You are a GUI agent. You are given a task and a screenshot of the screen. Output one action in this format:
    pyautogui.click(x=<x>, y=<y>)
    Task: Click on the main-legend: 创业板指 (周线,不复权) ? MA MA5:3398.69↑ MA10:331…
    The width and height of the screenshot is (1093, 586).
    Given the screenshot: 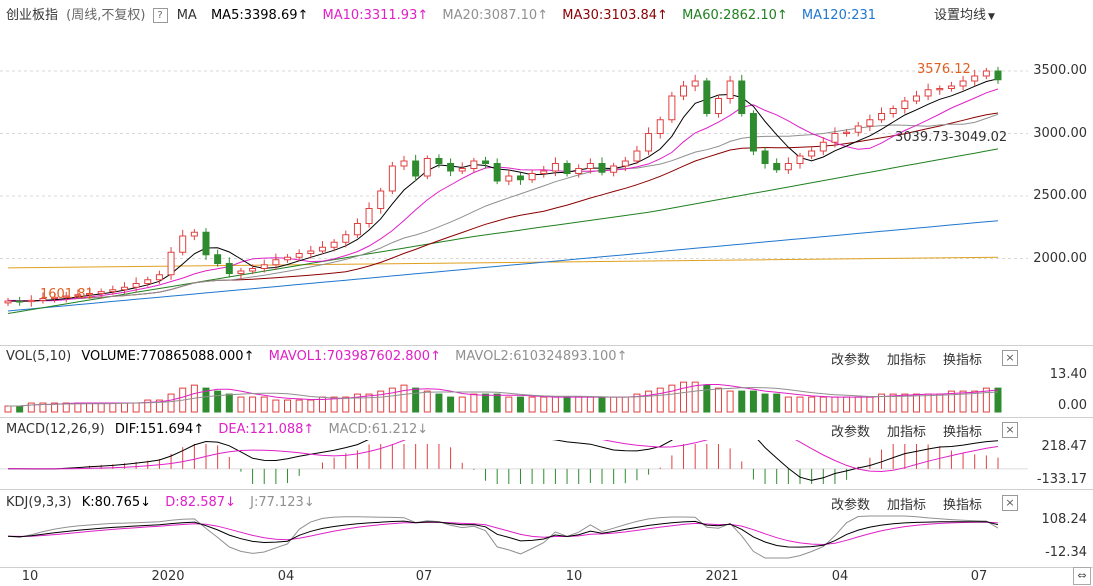 What is the action you would take?
    pyautogui.click(x=441, y=16)
    